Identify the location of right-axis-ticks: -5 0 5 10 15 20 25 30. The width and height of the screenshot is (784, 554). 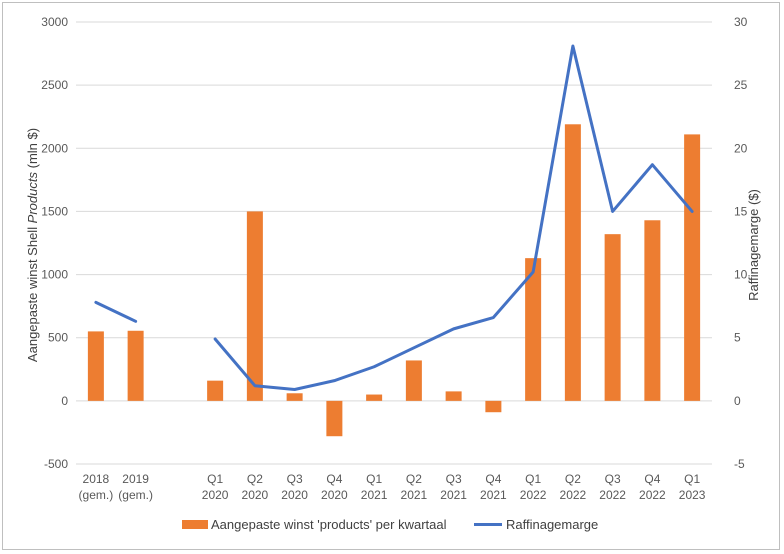
(741, 243).